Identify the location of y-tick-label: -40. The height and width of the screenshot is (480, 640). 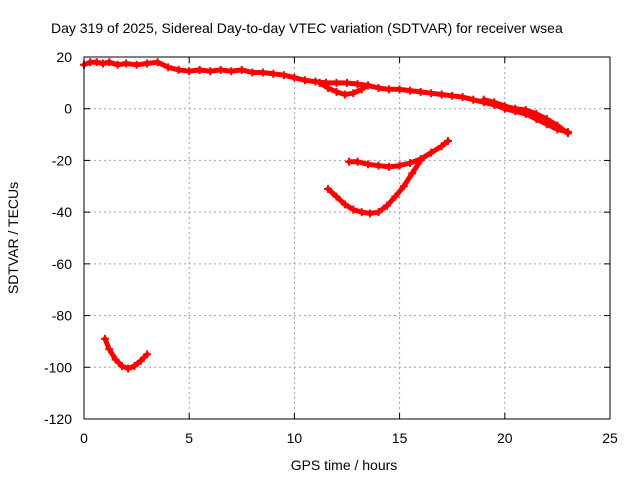
(62, 212).